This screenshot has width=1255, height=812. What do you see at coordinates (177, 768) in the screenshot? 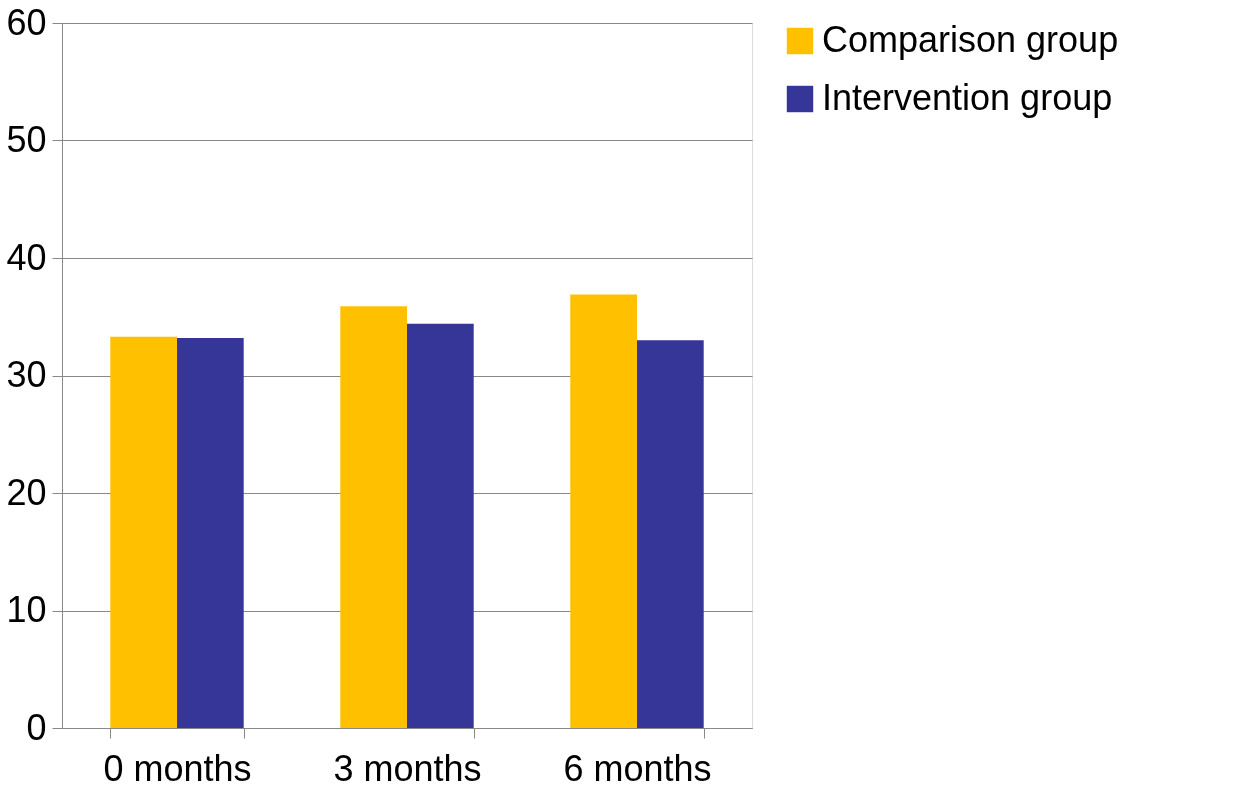
I see `x-tick-label: 0 months` at bounding box center [177, 768].